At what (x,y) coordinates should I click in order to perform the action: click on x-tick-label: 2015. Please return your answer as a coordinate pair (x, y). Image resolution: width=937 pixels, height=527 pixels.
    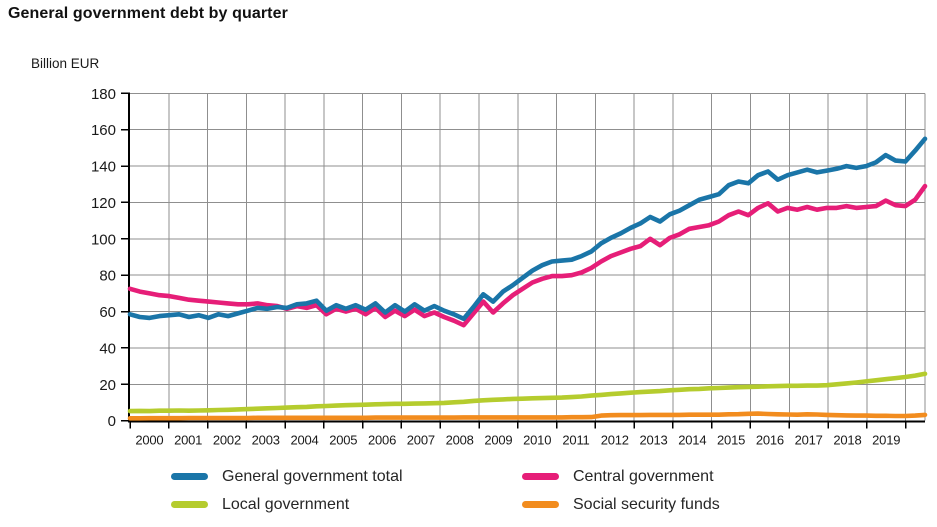
    Looking at the image, I should click on (731, 440).